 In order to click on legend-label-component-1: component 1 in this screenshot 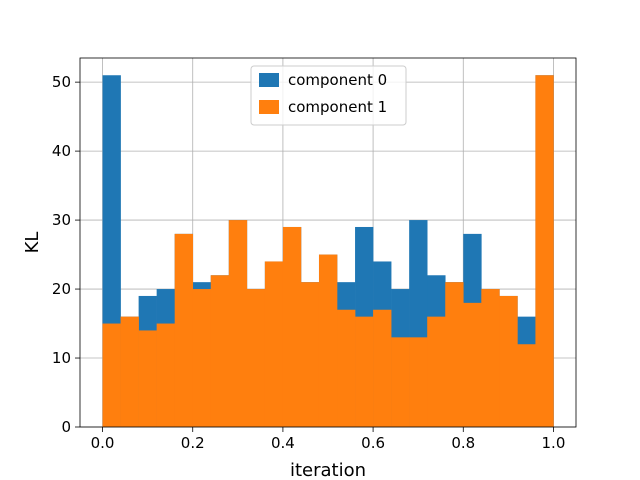, I will do `click(337, 107)`.